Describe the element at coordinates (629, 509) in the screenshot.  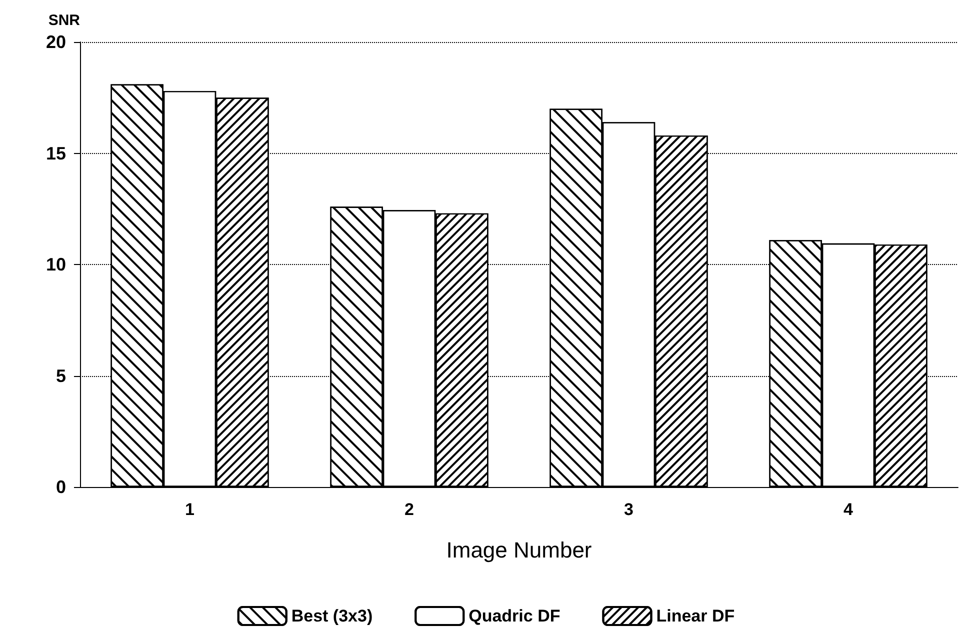
I see `x-tick-label: 3` at that location.